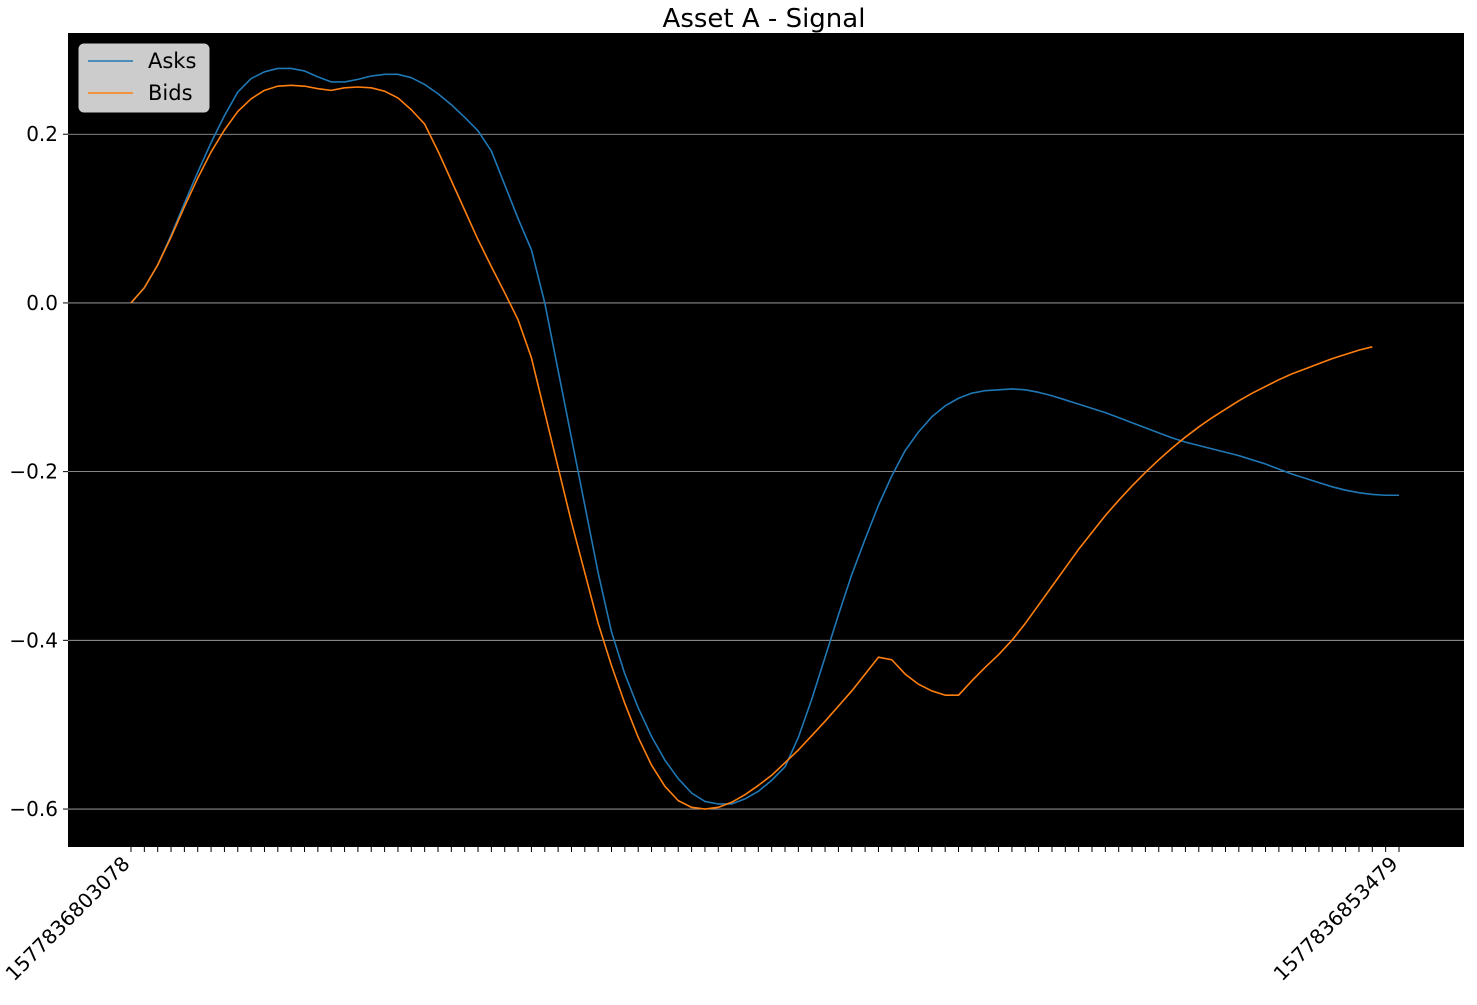 This screenshot has height=1005, width=1477. What do you see at coordinates (42, 303) in the screenshot?
I see `y-tick-label: 0.0` at bounding box center [42, 303].